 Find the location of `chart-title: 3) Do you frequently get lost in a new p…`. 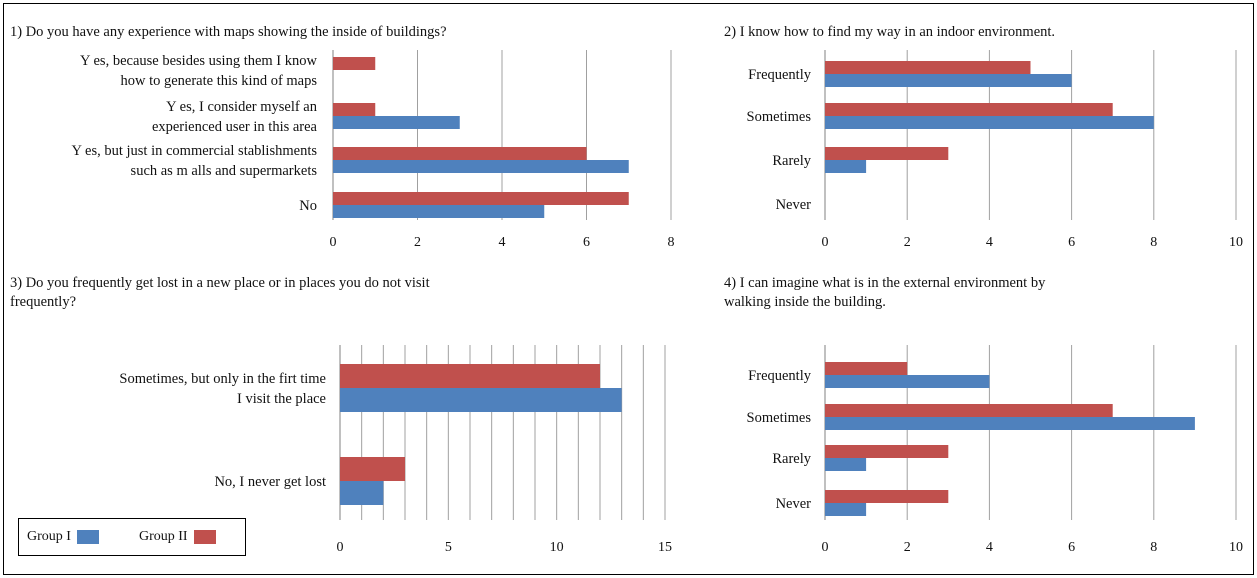

chart-title: 3) Do you frequently get lost in a new p… is located at coordinates (220, 283).